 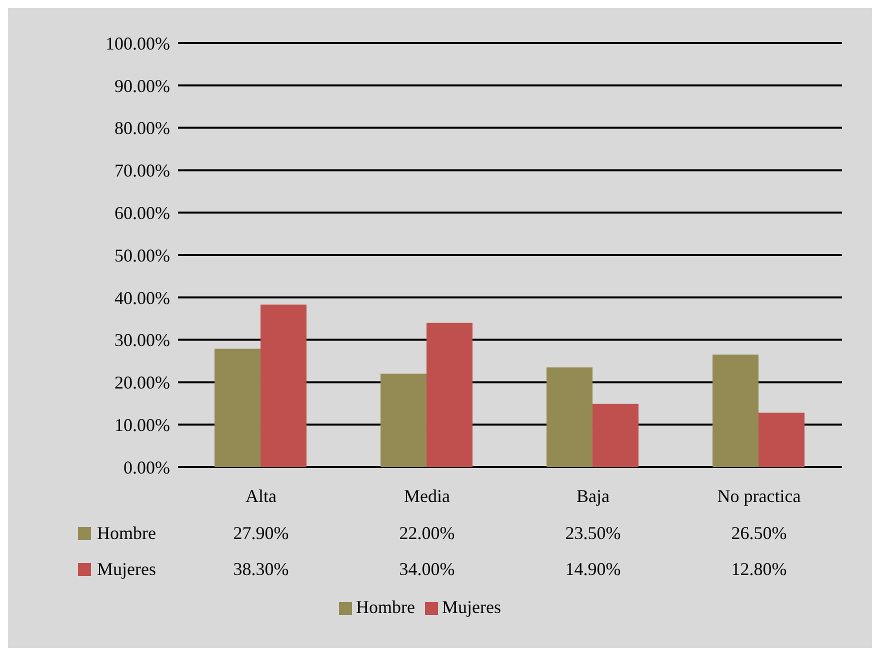 I want to click on y-tick-label: 0.00%, so click(x=147, y=467).